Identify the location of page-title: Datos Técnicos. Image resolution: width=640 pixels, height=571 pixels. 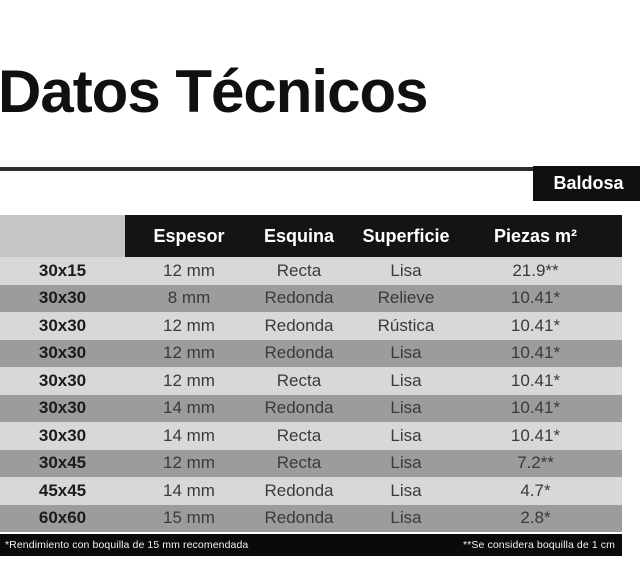
(214, 91).